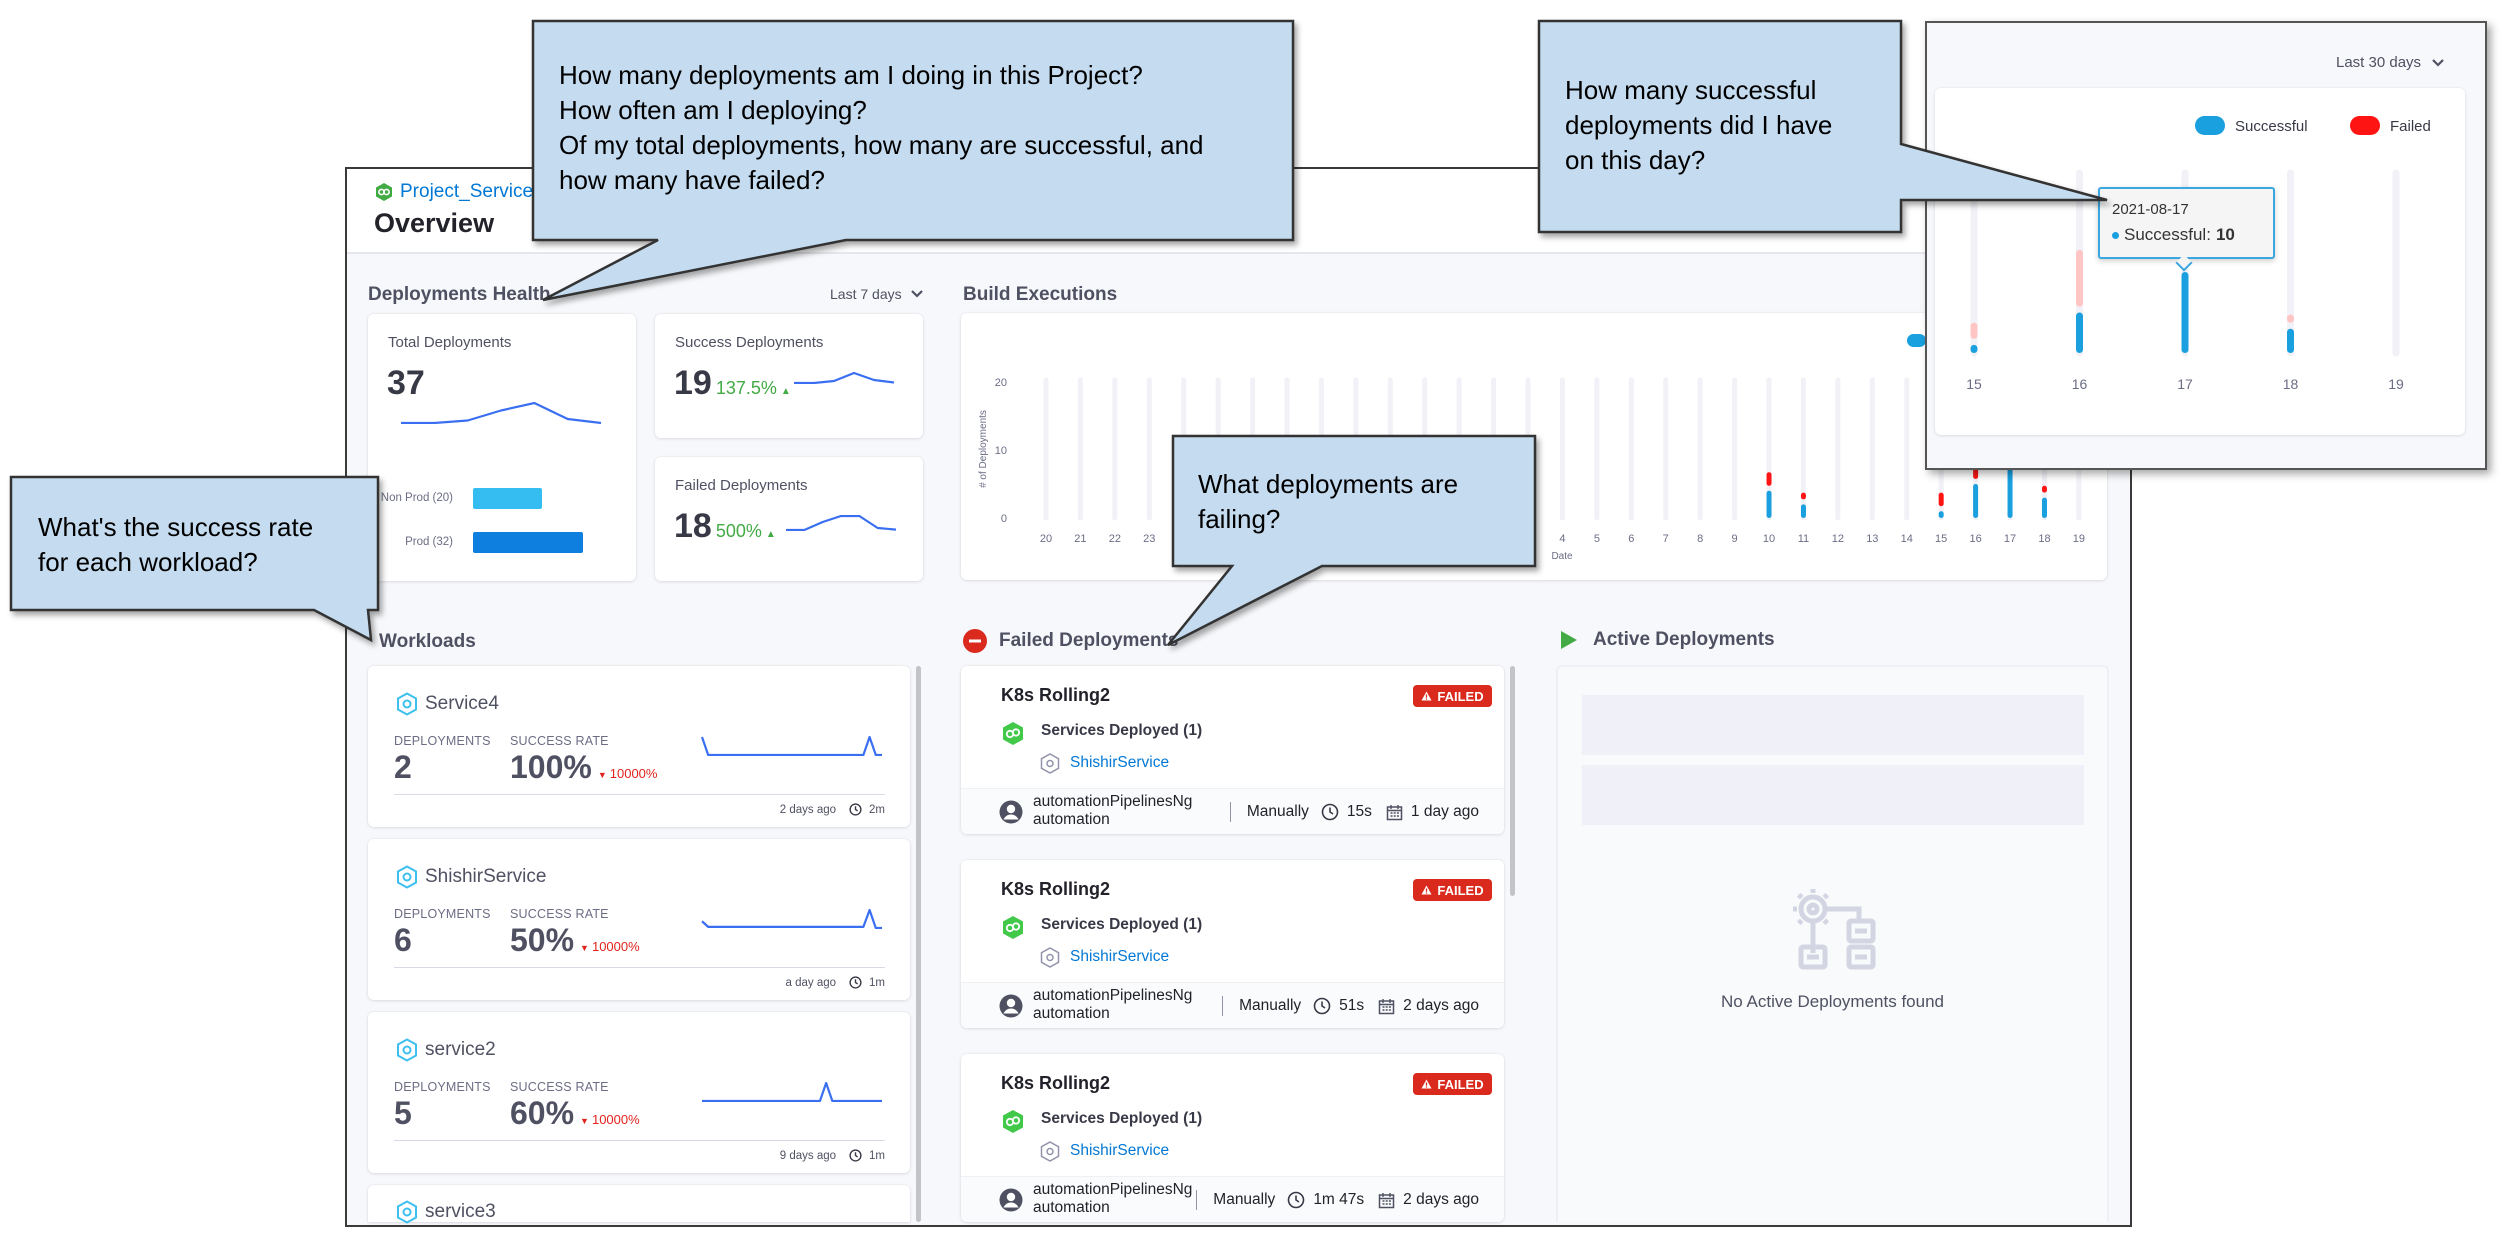 This screenshot has width=2502, height=1241. I want to click on failed-sparkline, so click(841, 523).